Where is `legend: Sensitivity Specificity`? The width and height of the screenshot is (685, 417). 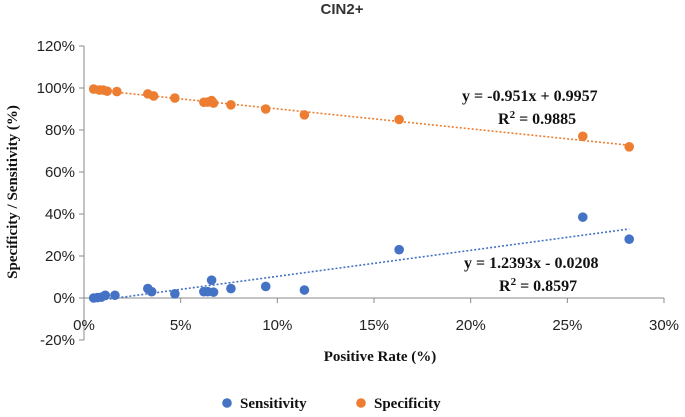 legend: Sensitivity Specificity is located at coordinates (331, 404).